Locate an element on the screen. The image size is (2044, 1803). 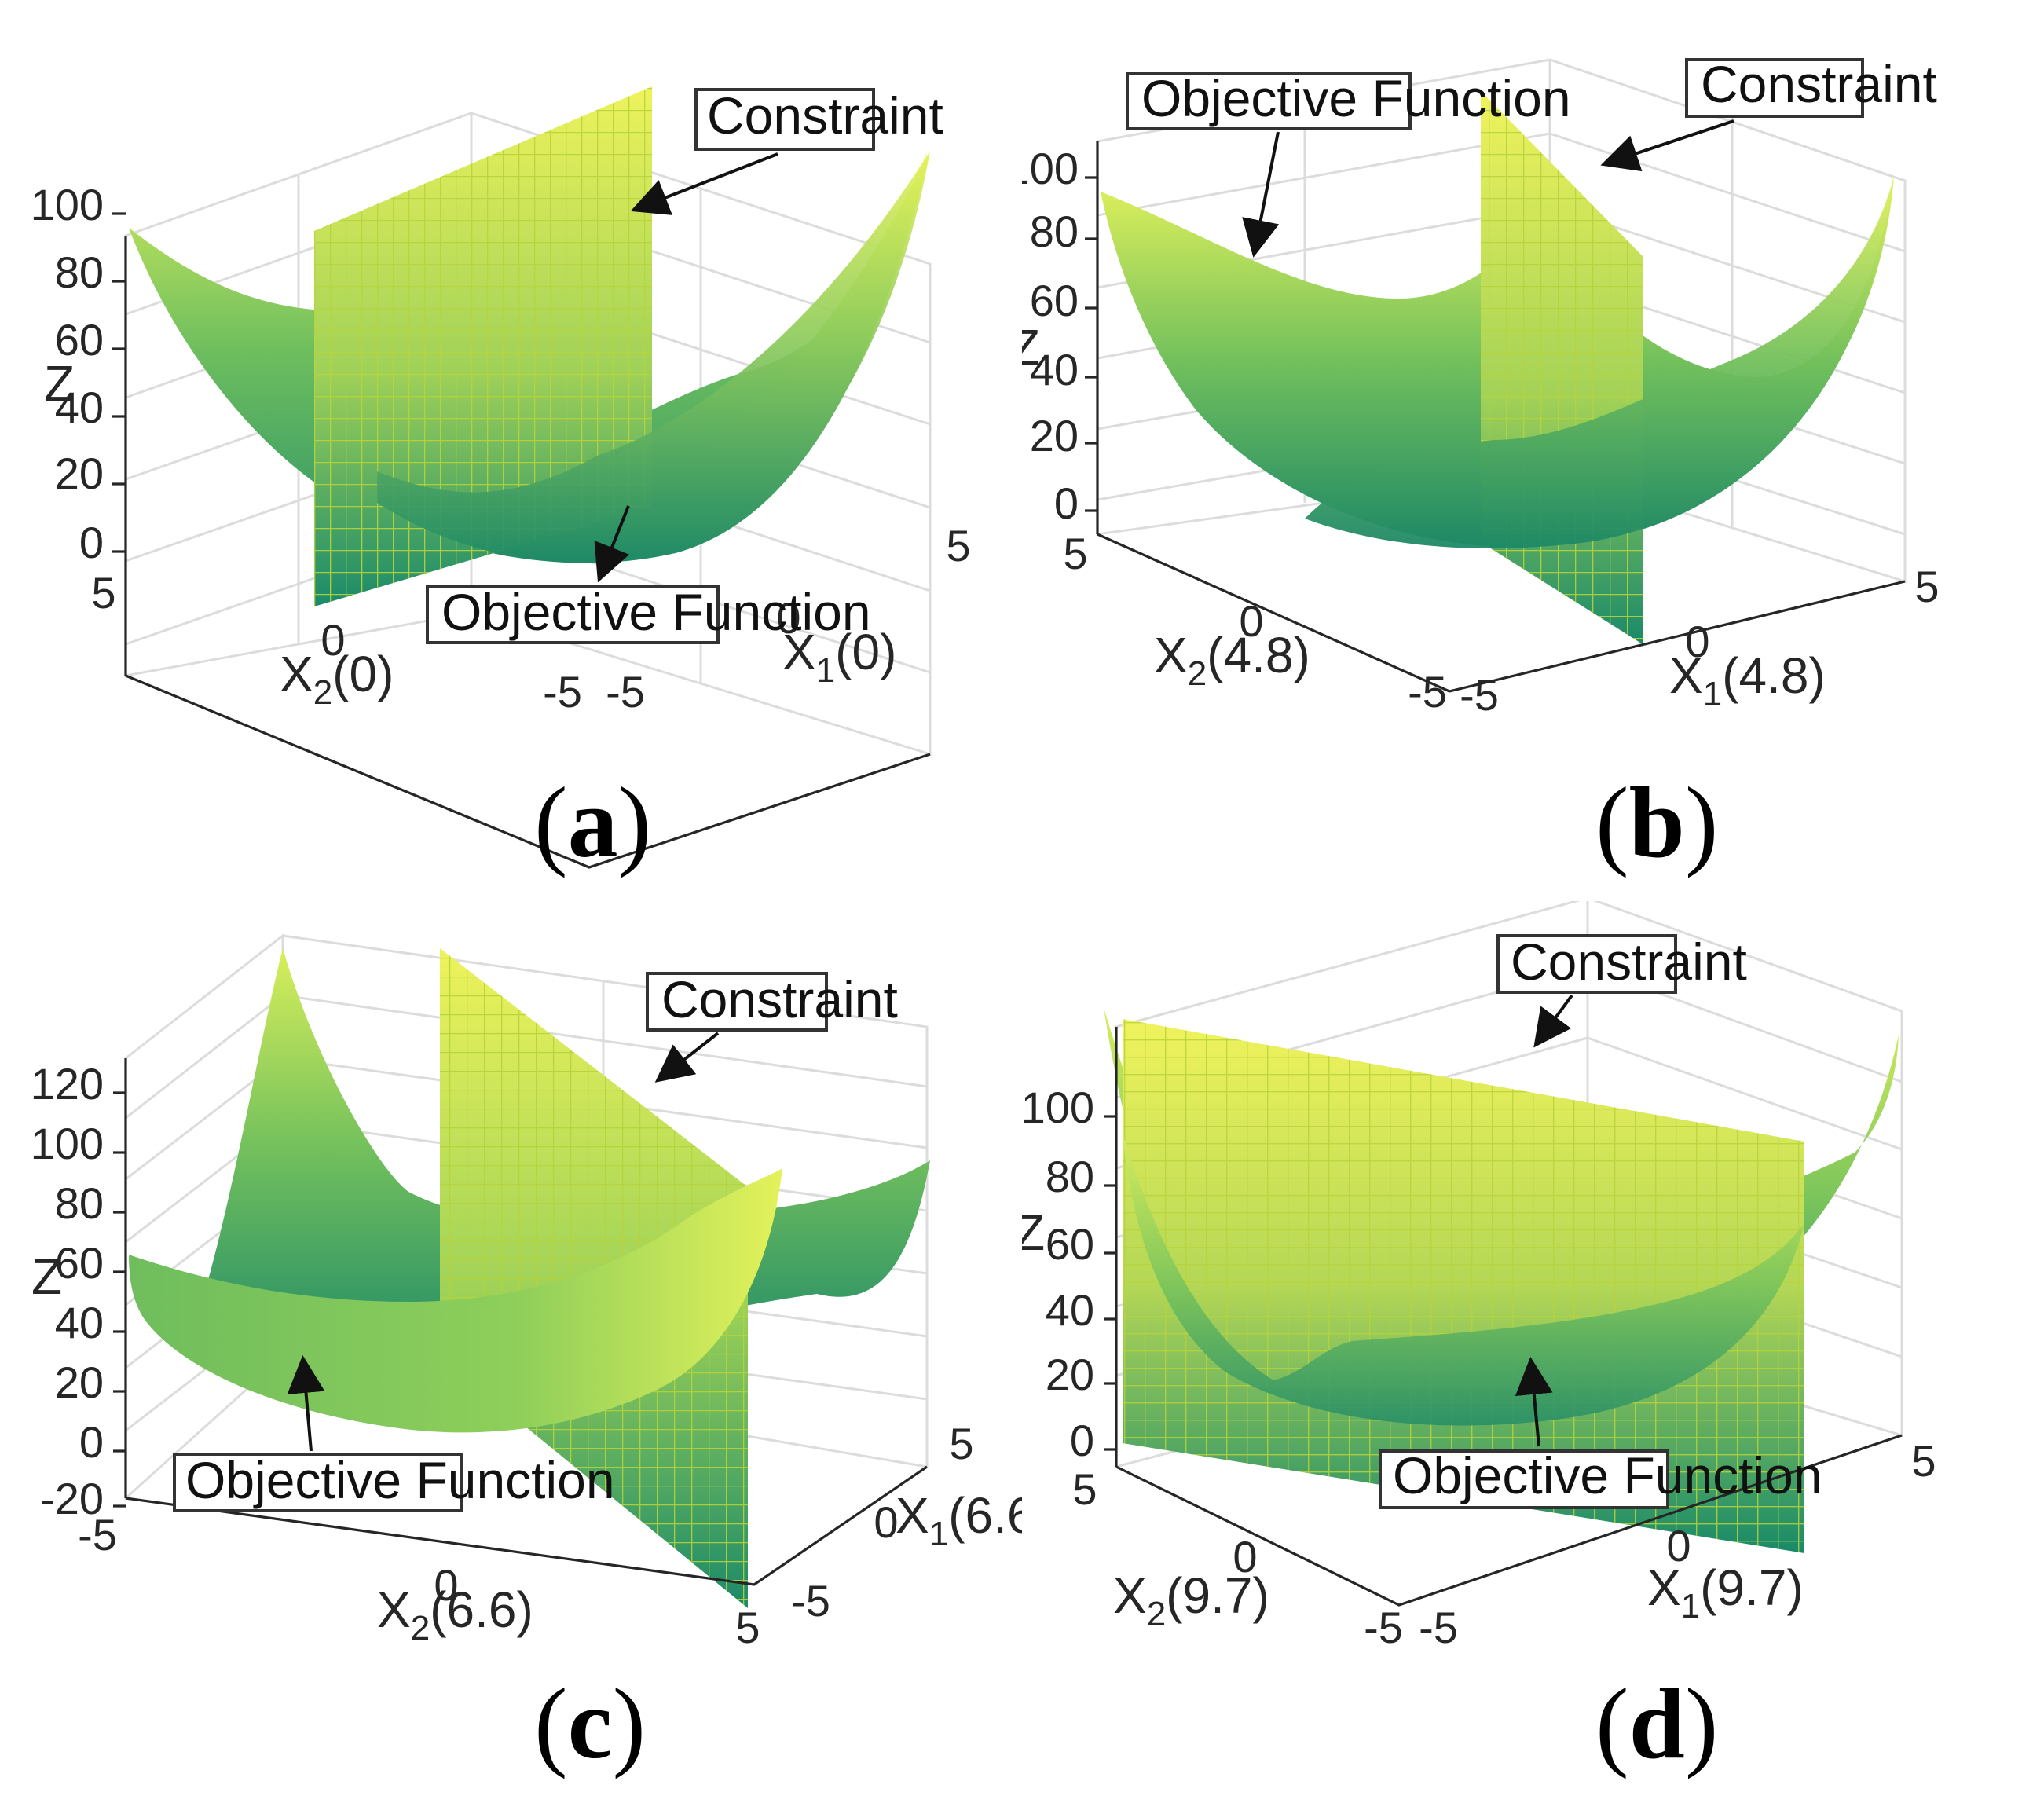
panel-caption: (d) is located at coordinates (1656, 1723).